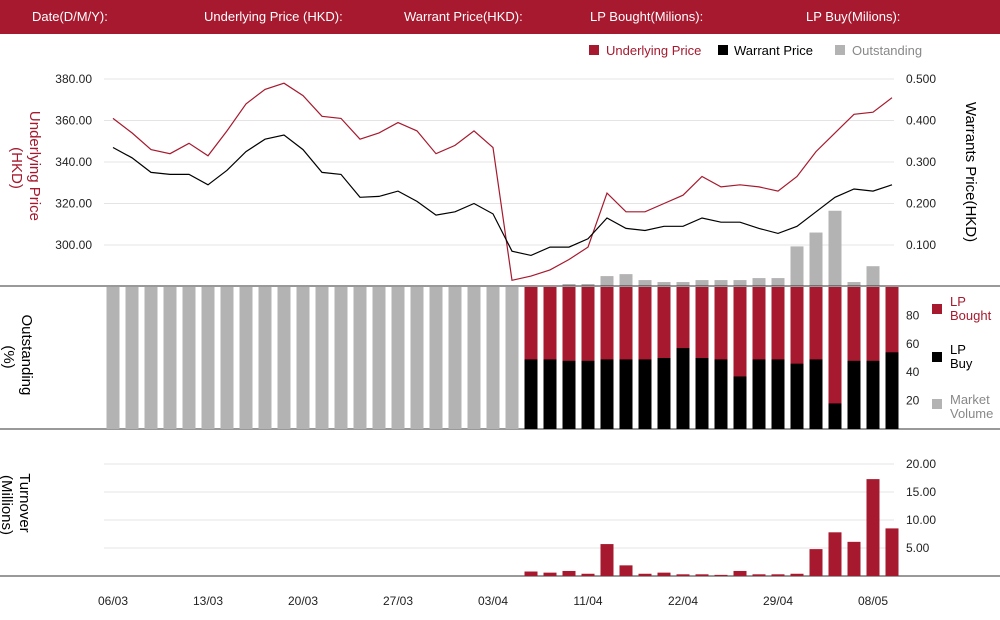 The width and height of the screenshot is (1000, 620). I want to click on legend-outstanding-swatch, so click(840, 50).